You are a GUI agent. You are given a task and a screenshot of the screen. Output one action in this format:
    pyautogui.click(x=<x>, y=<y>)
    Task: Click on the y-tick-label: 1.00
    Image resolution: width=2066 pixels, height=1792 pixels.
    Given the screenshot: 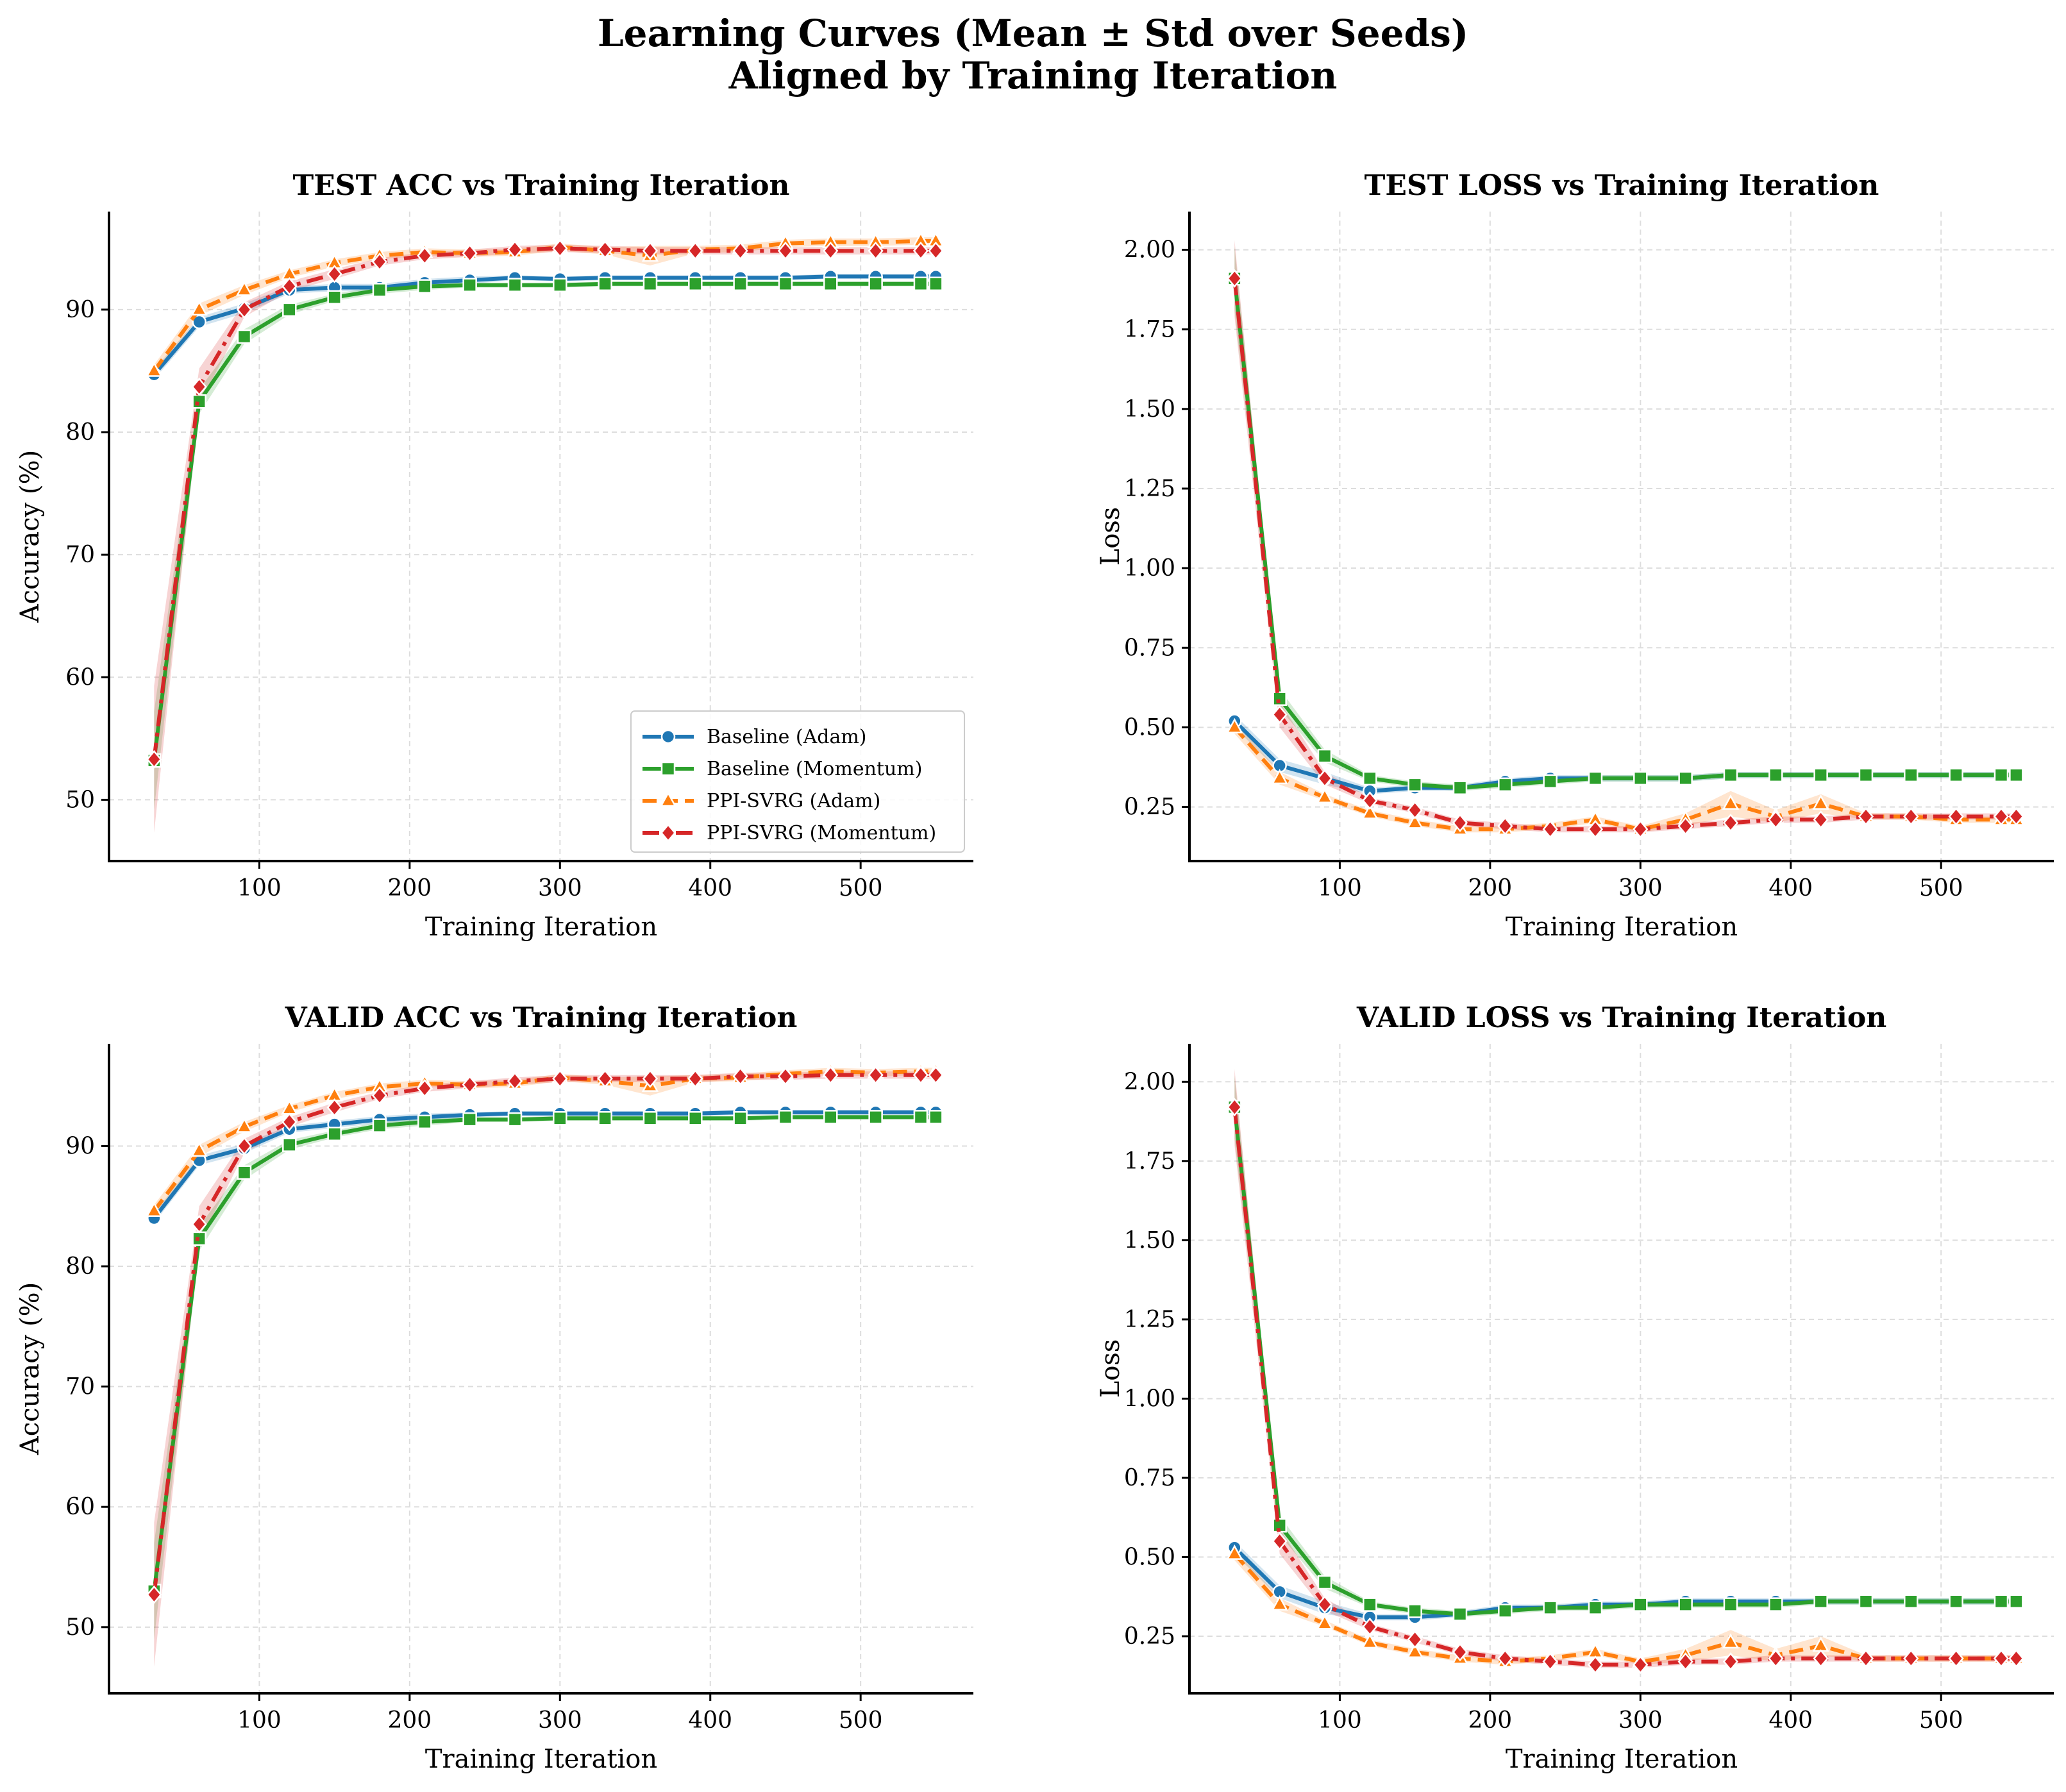 What is the action you would take?
    pyautogui.click(x=1149, y=568)
    